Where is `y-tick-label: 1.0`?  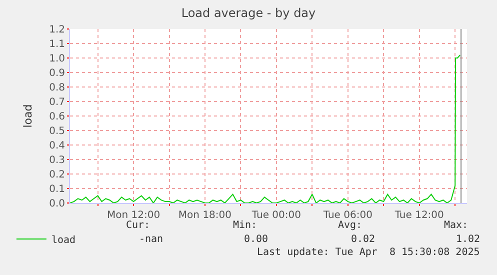
y-tick-label: 1.0 is located at coordinates (57, 59).